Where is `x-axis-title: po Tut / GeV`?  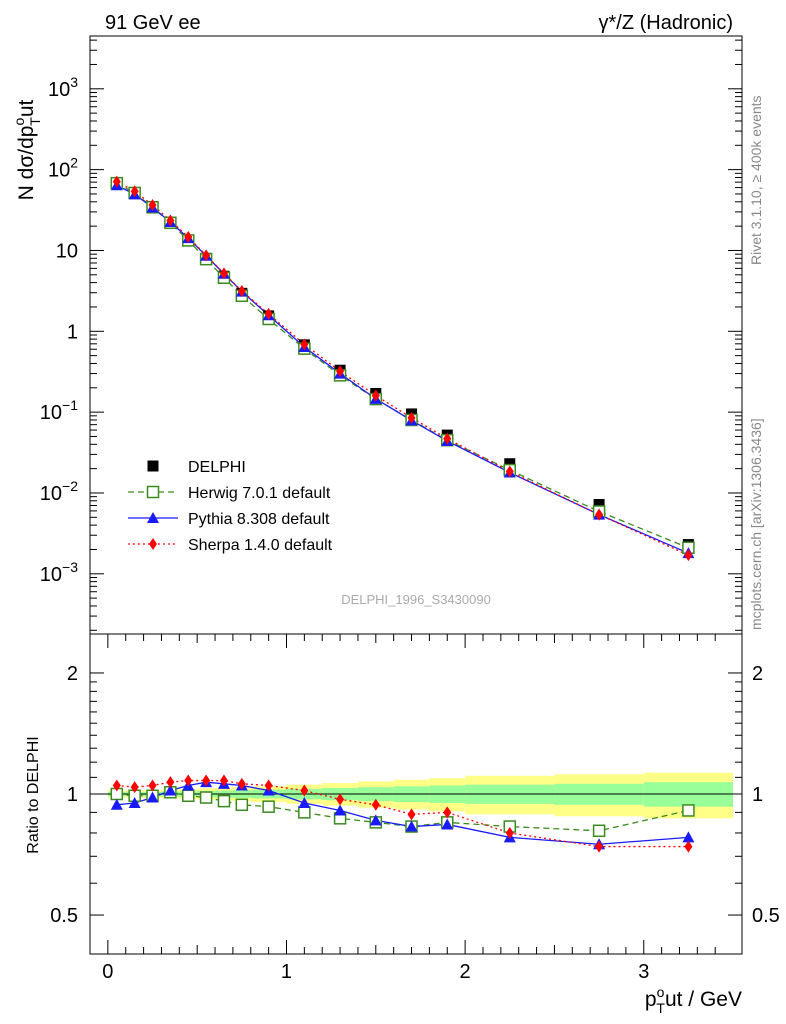
x-axis-title: po Tut / GeV is located at coordinates (693, 1000).